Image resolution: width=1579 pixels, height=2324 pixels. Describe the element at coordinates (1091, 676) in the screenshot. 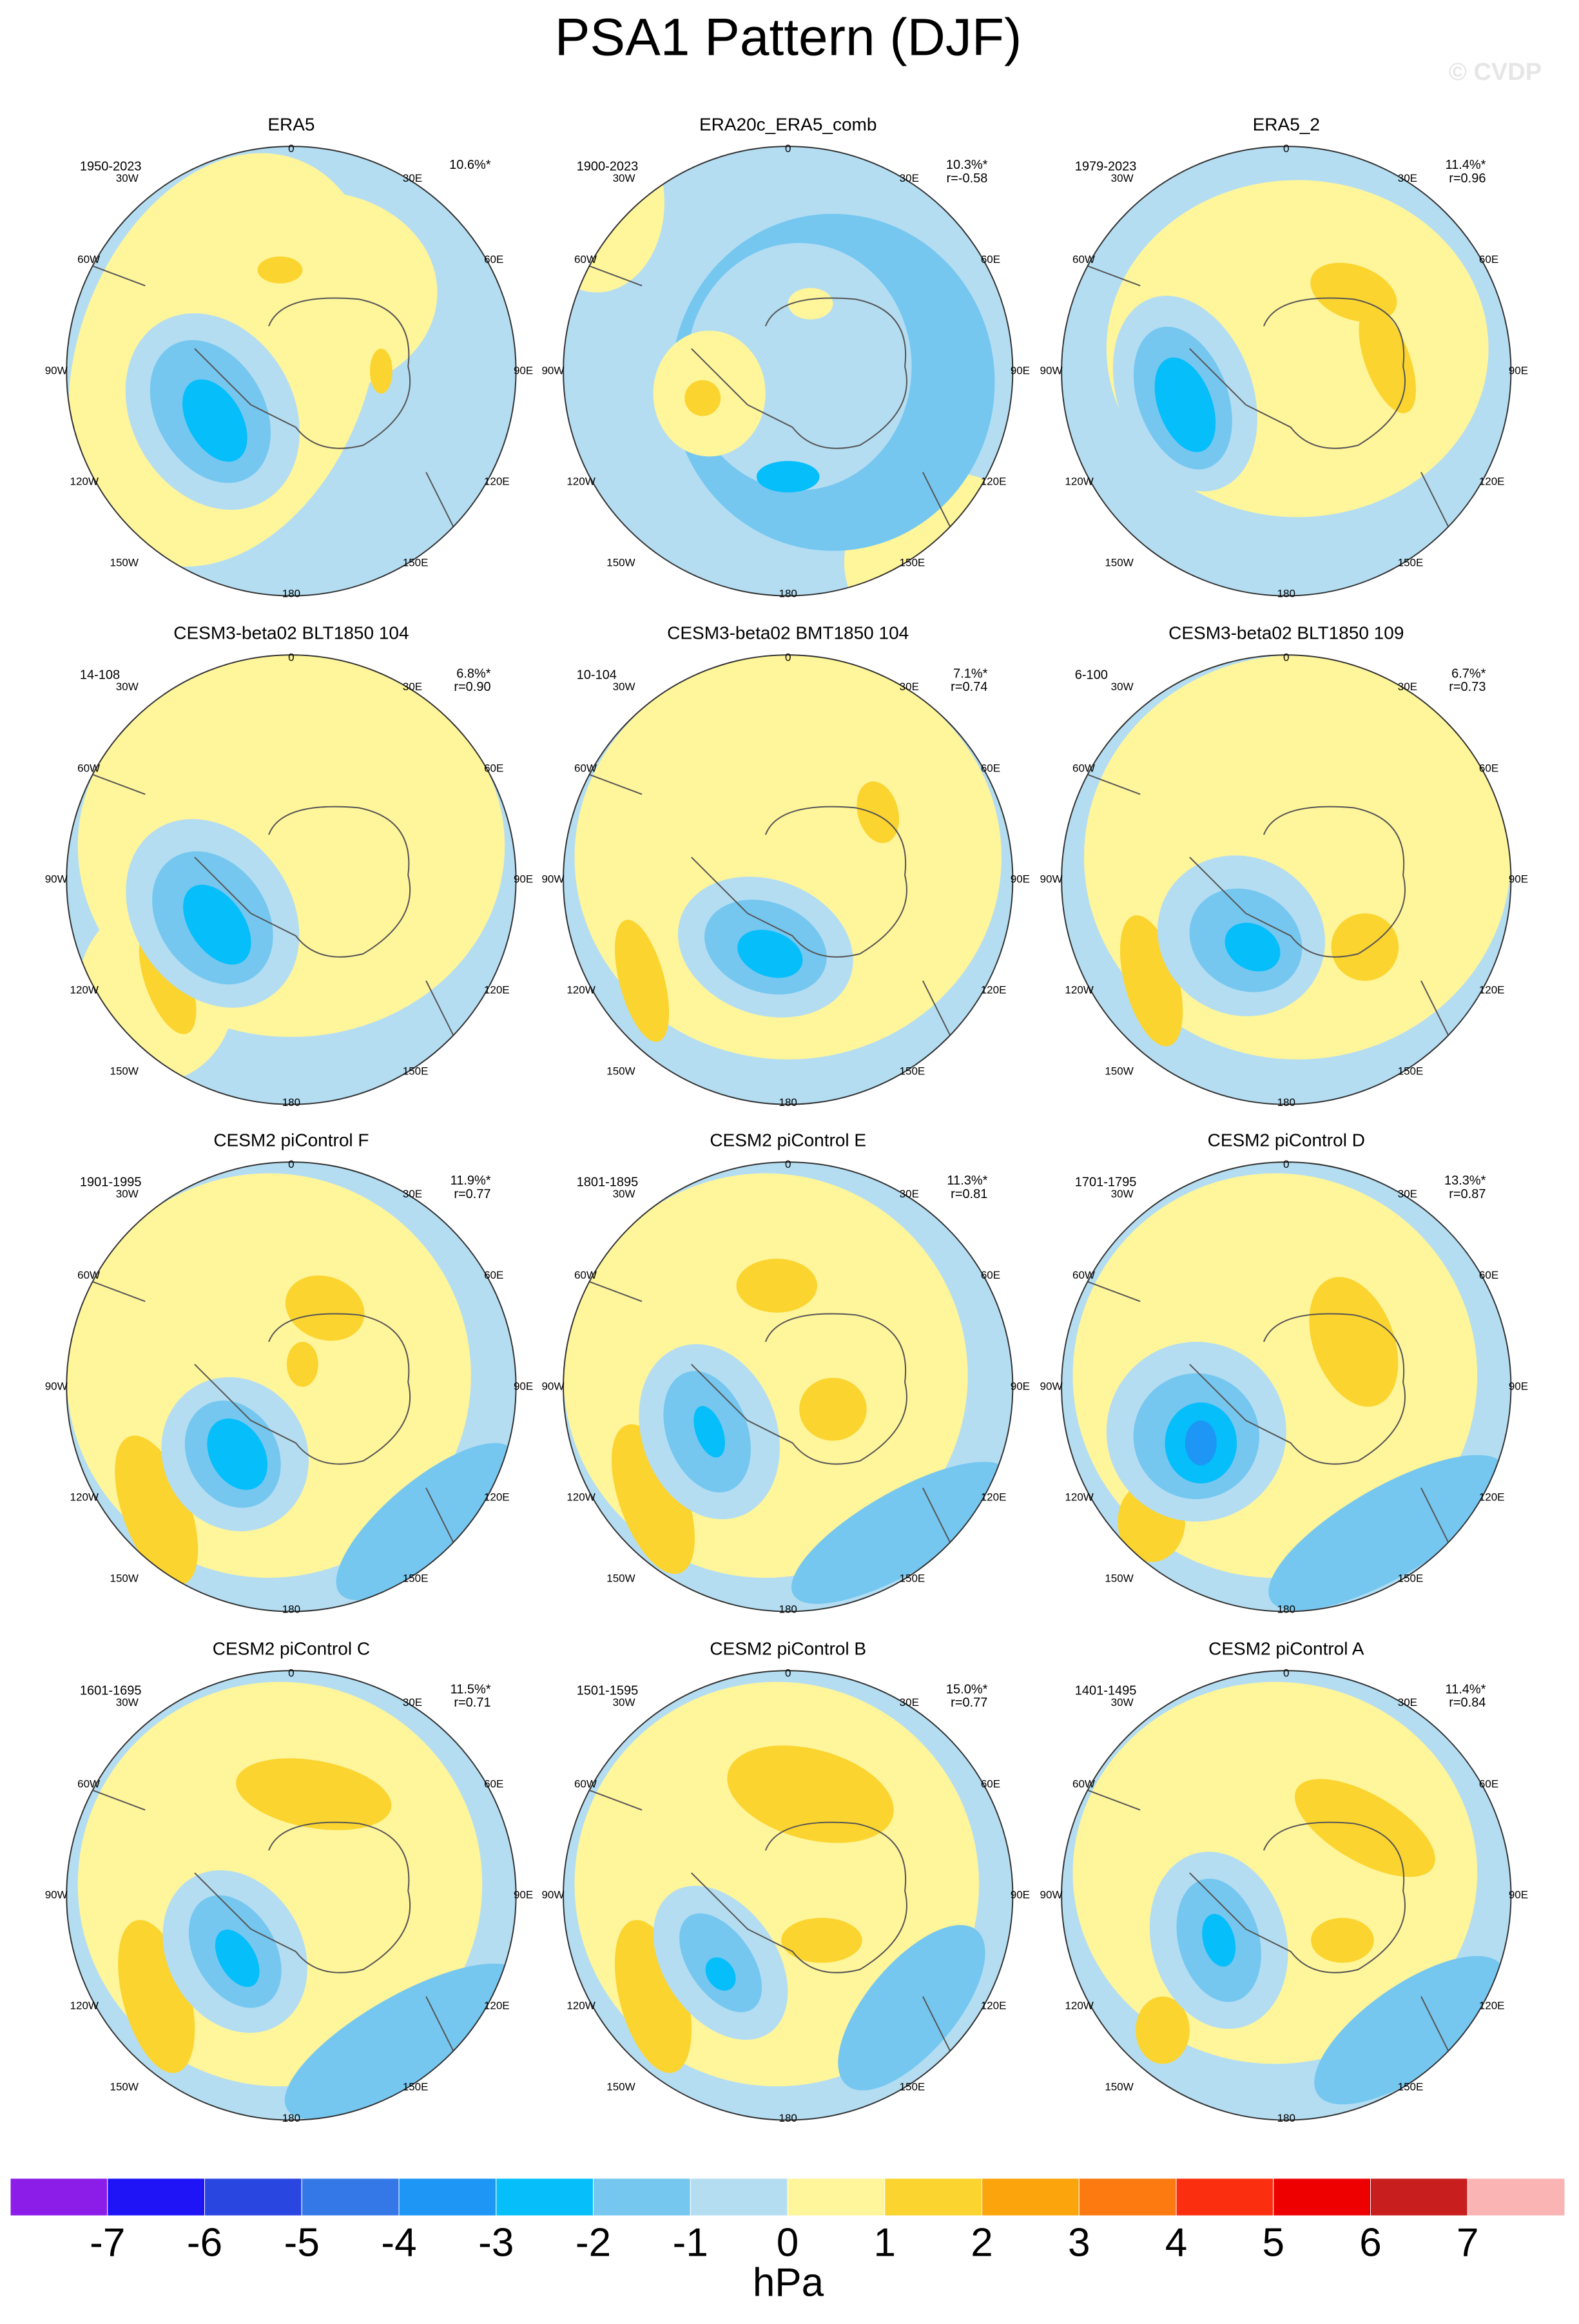

I see `panel-period: 6-100` at that location.